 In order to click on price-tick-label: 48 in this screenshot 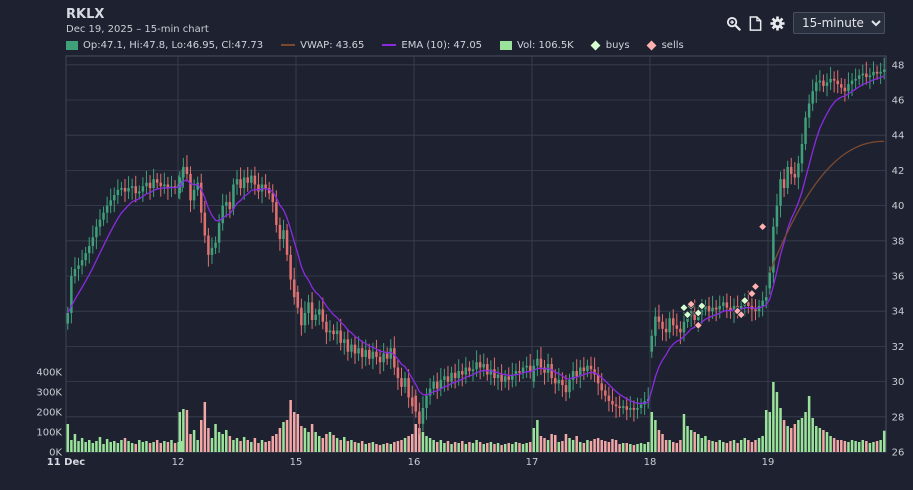, I will do `click(898, 65)`.